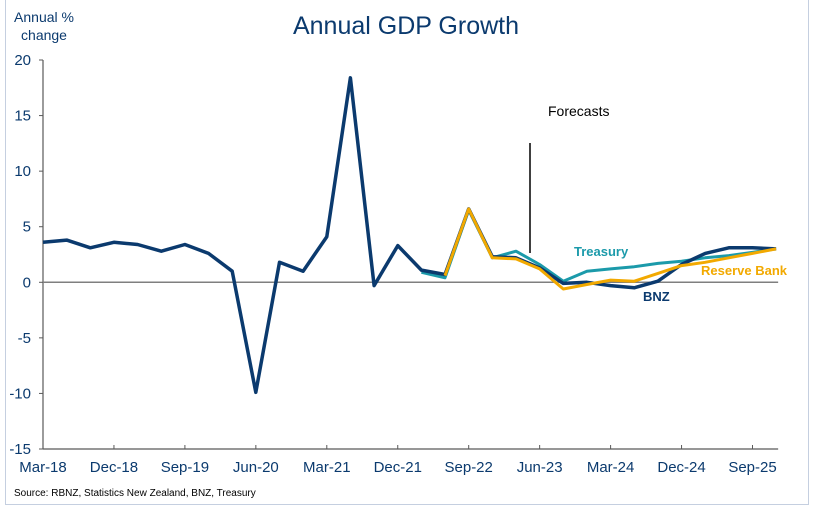  Describe the element at coordinates (114, 467) in the screenshot. I see `x-tick-label: Dec-18` at that location.